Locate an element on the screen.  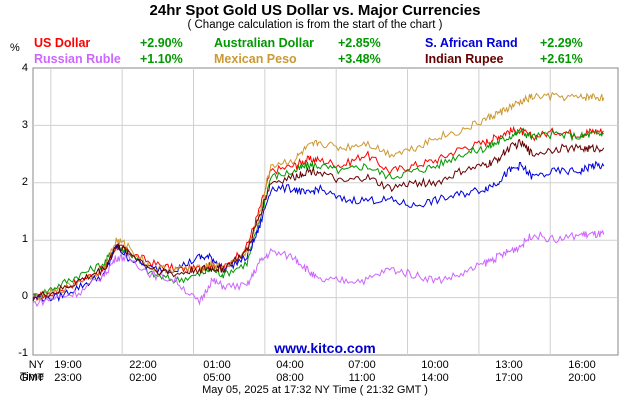
y-tick-label: 3 is located at coordinates (24, 125).